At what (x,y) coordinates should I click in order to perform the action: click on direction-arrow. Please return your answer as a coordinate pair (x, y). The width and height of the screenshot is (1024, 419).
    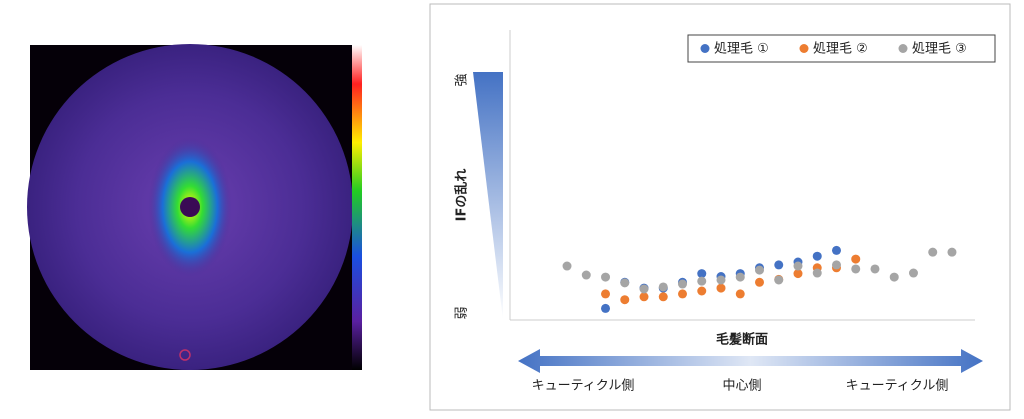
    Looking at the image, I should click on (750, 361).